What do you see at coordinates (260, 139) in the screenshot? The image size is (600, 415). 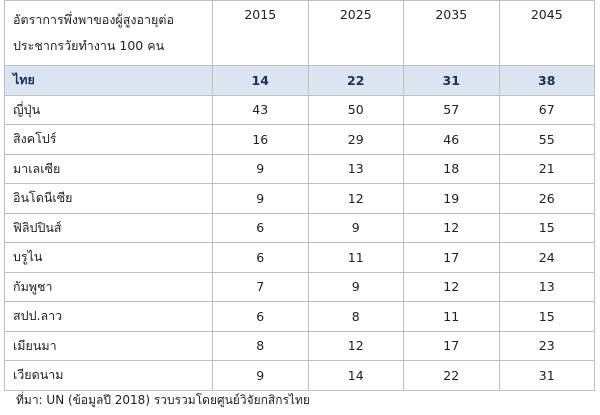 I see `value-cell-2015: 16` at bounding box center [260, 139].